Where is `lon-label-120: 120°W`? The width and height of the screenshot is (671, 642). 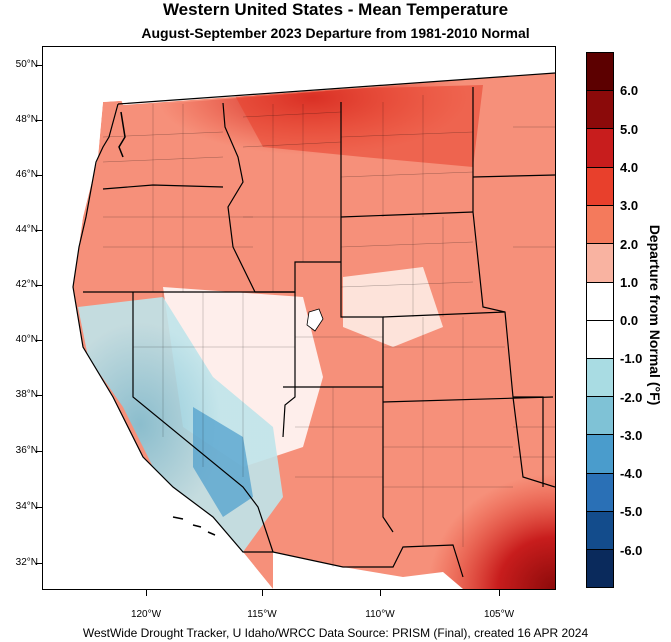
lon-label-120: 120°W is located at coordinates (146, 614).